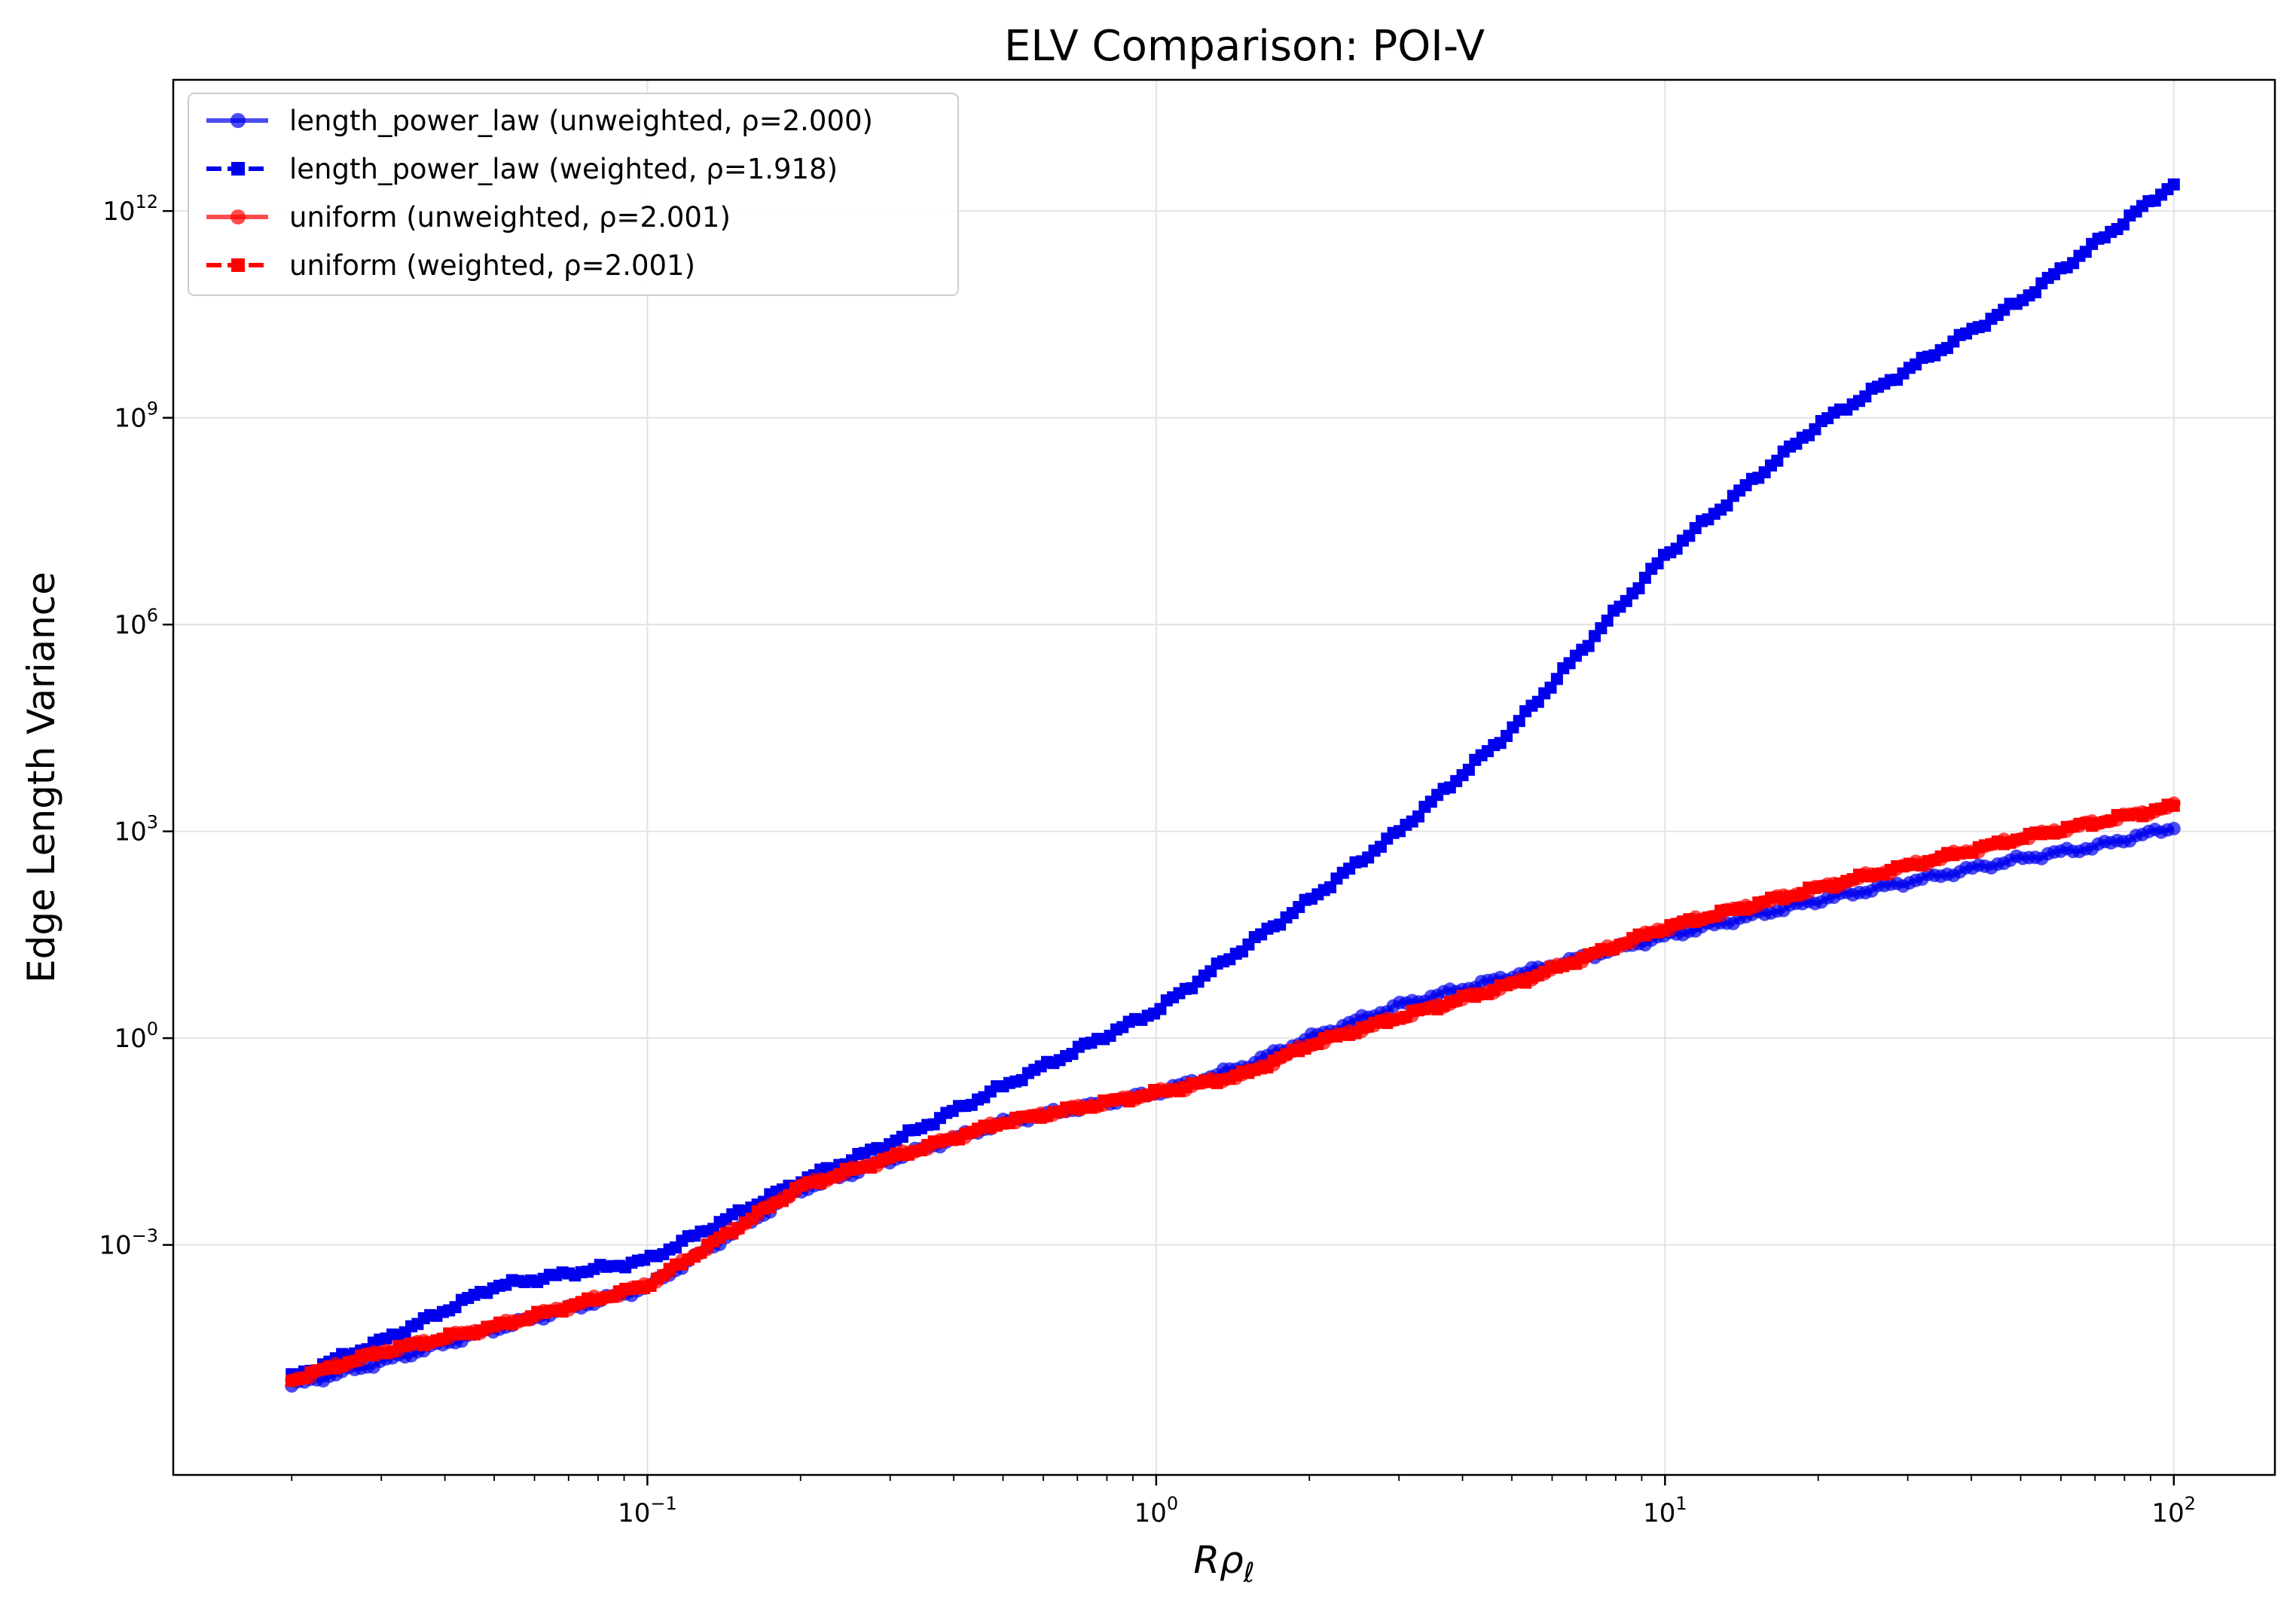 This screenshot has width=2296, height=1606. Describe the element at coordinates (2174, 1510) in the screenshot. I see `x-tick-label: 10²` at that location.